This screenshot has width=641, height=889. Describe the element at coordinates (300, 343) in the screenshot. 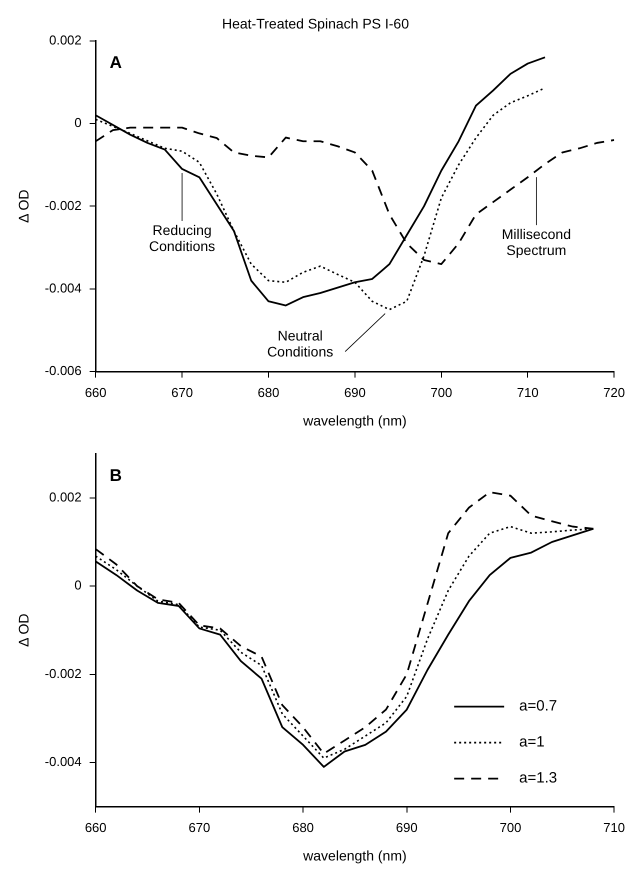

I see `annotation: Neutral Conditions` at that location.